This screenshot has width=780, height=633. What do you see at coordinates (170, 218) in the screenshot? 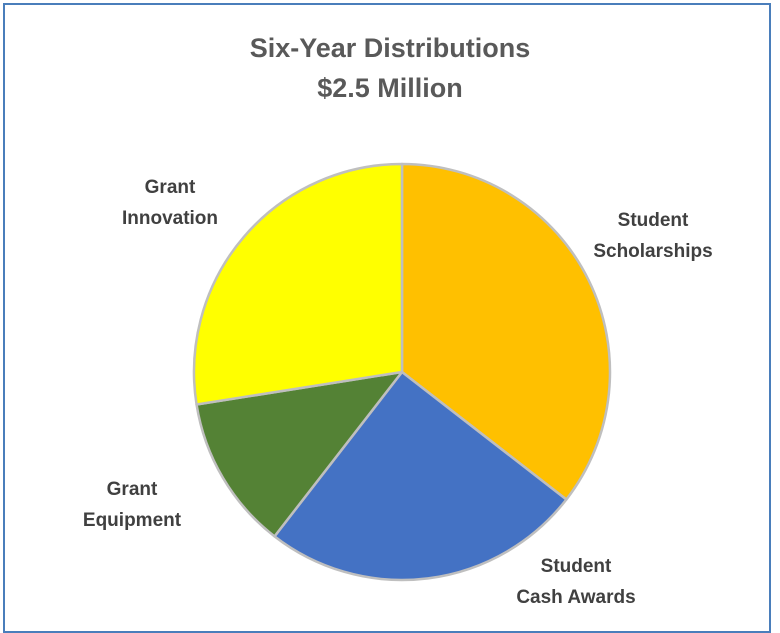
I see `slice-label-line: Innovation` at bounding box center [170, 218].